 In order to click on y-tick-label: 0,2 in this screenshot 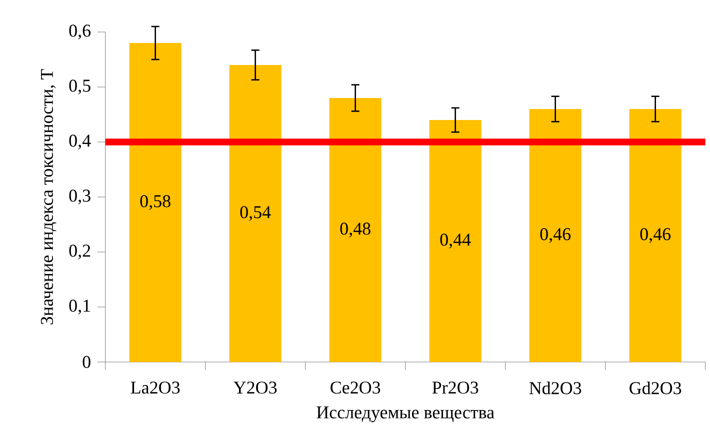, I will do `click(79, 252)`.